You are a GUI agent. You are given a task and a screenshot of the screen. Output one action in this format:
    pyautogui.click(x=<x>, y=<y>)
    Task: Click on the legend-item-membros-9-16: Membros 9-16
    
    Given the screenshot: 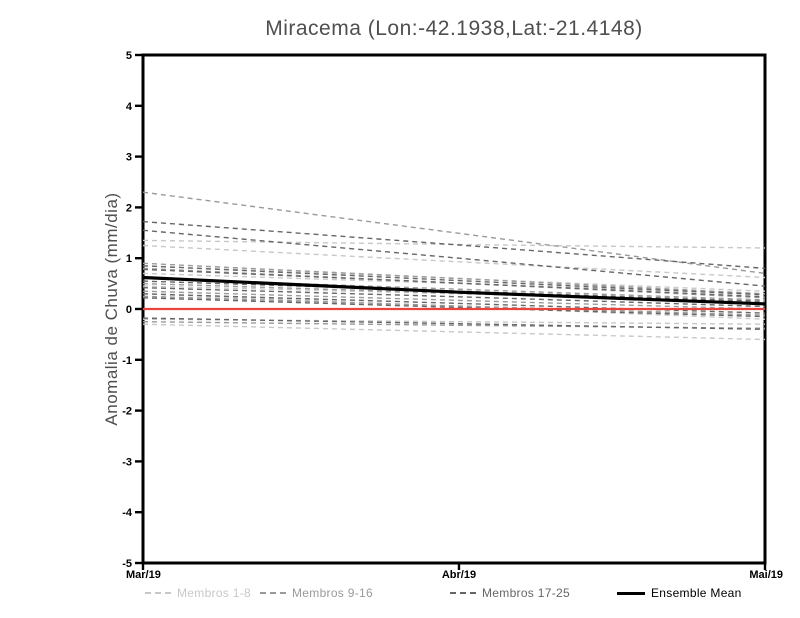 What is the action you would take?
    pyautogui.click(x=316, y=593)
    